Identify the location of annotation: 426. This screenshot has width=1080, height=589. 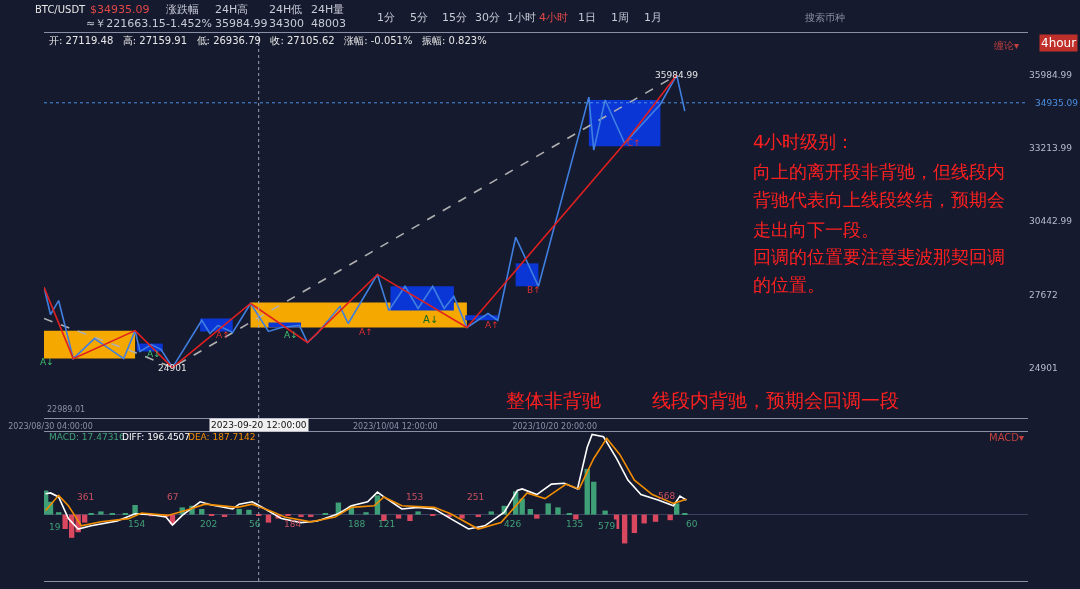
(513, 524).